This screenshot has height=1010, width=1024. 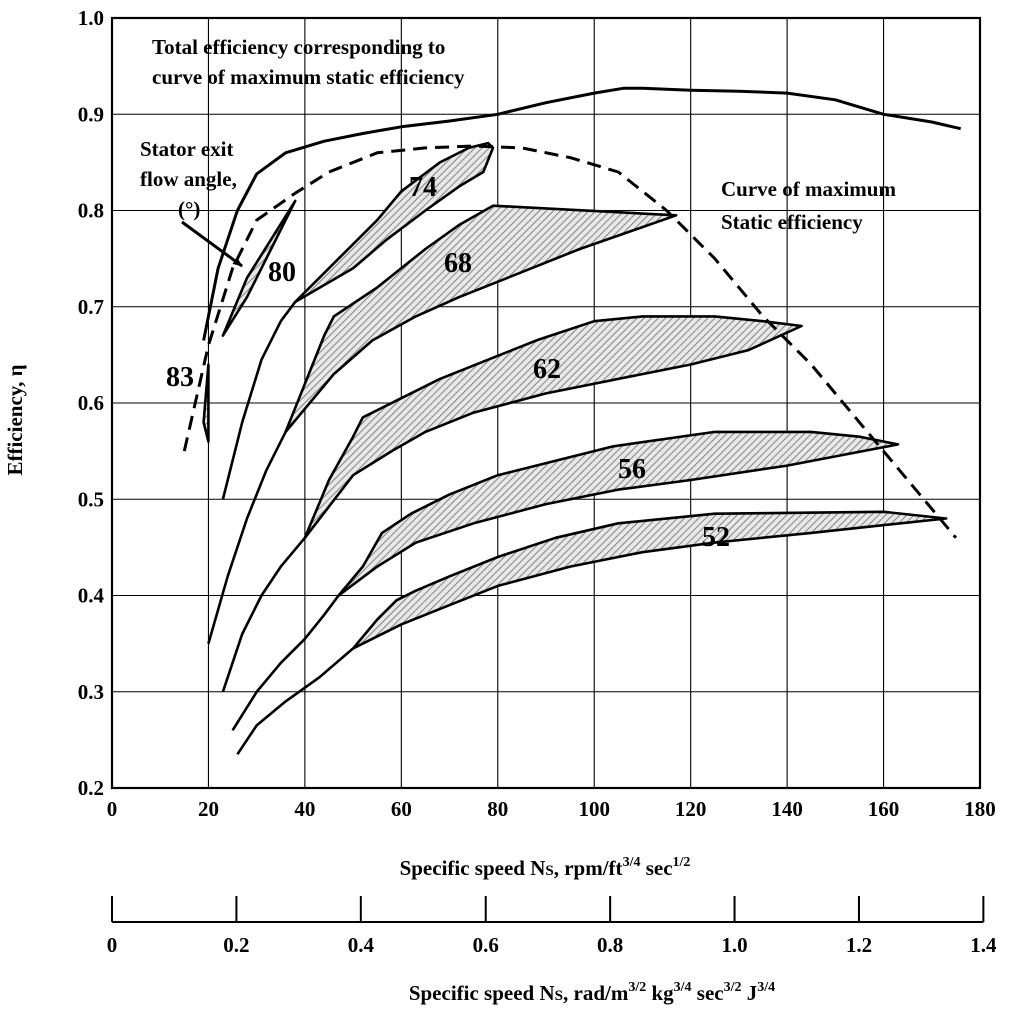 What do you see at coordinates (91, 788) in the screenshot?
I see `y-tick-0.2: 0.2` at bounding box center [91, 788].